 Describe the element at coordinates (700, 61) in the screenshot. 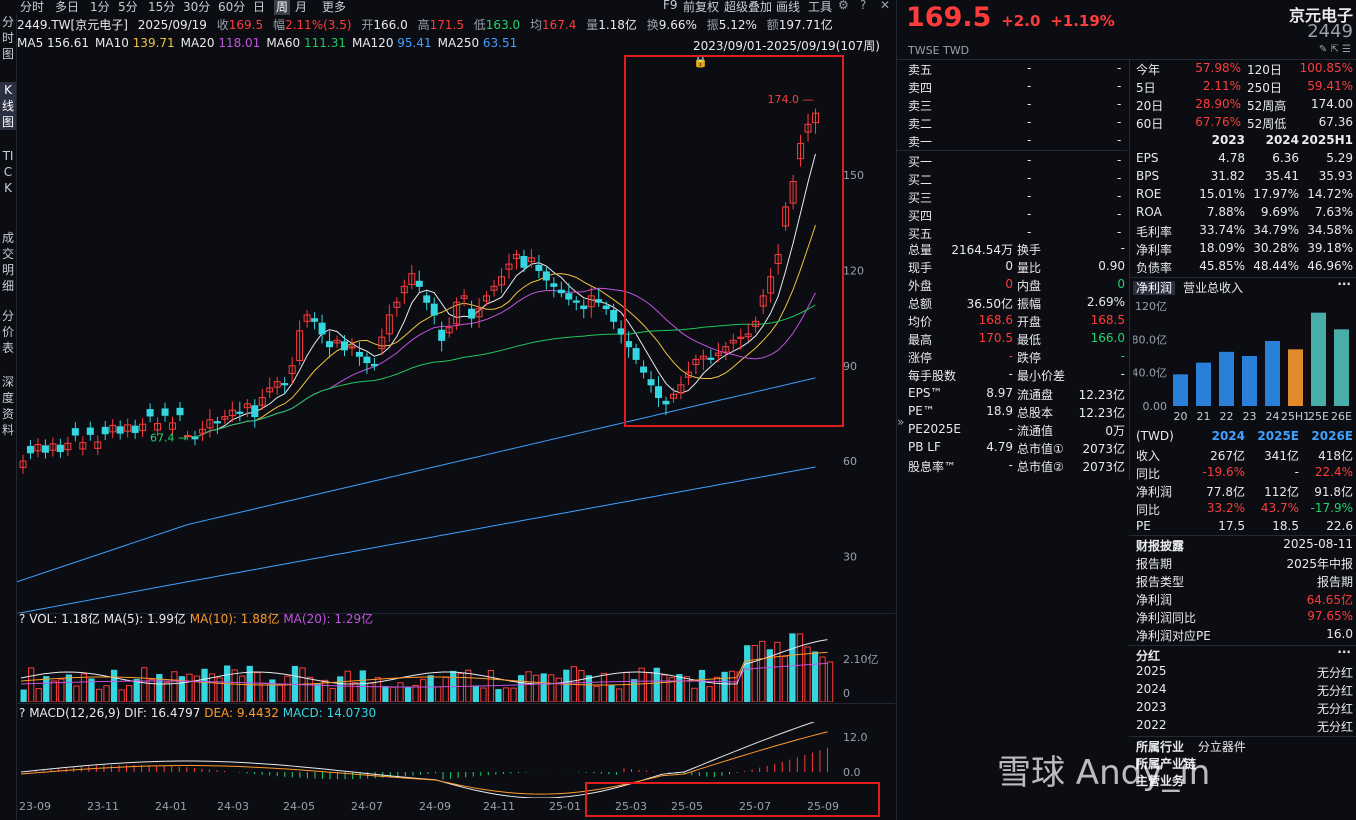

I see `lock-icon: 🔒` at that location.